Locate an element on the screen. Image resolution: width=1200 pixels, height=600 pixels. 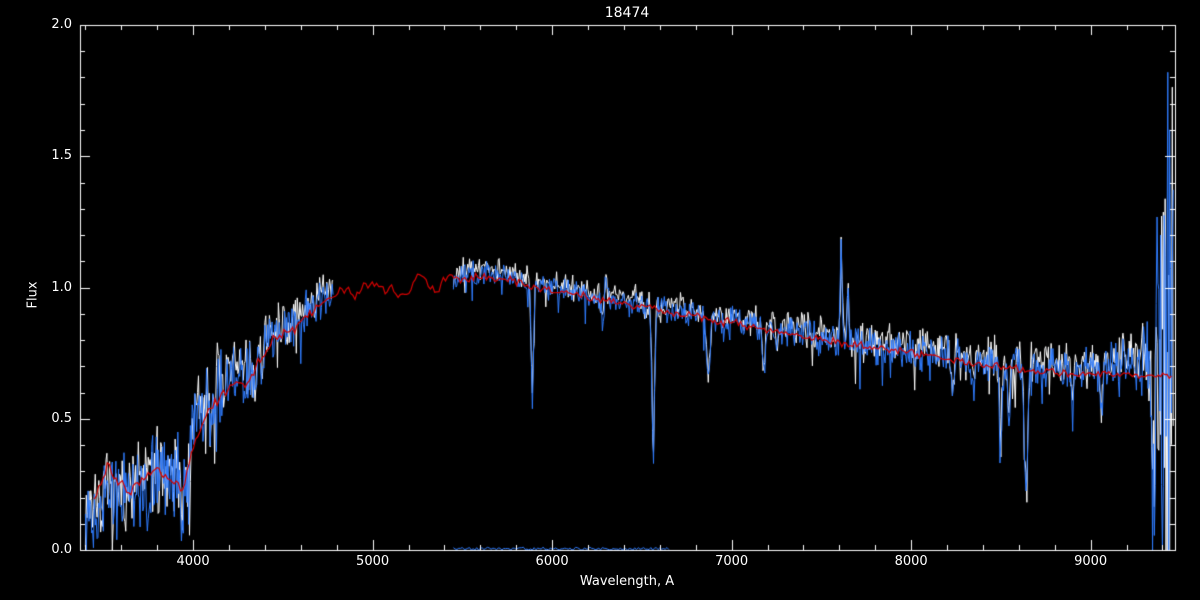
x-tick-label: 7000 is located at coordinates (732, 561).